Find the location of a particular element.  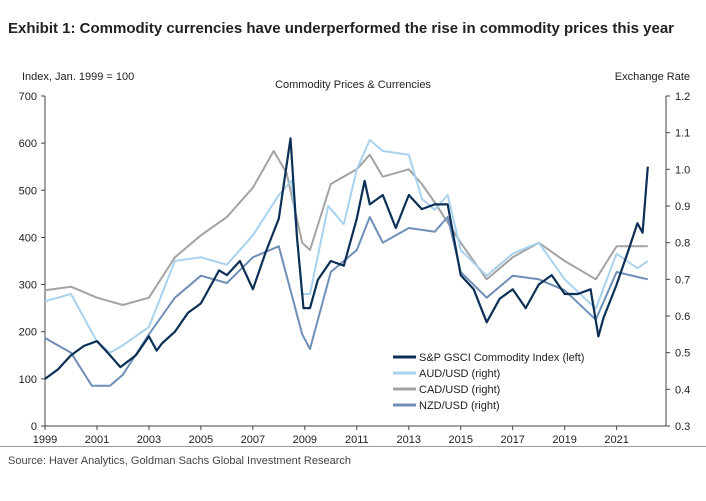

x-tick-label: 2009 is located at coordinates (305, 439).